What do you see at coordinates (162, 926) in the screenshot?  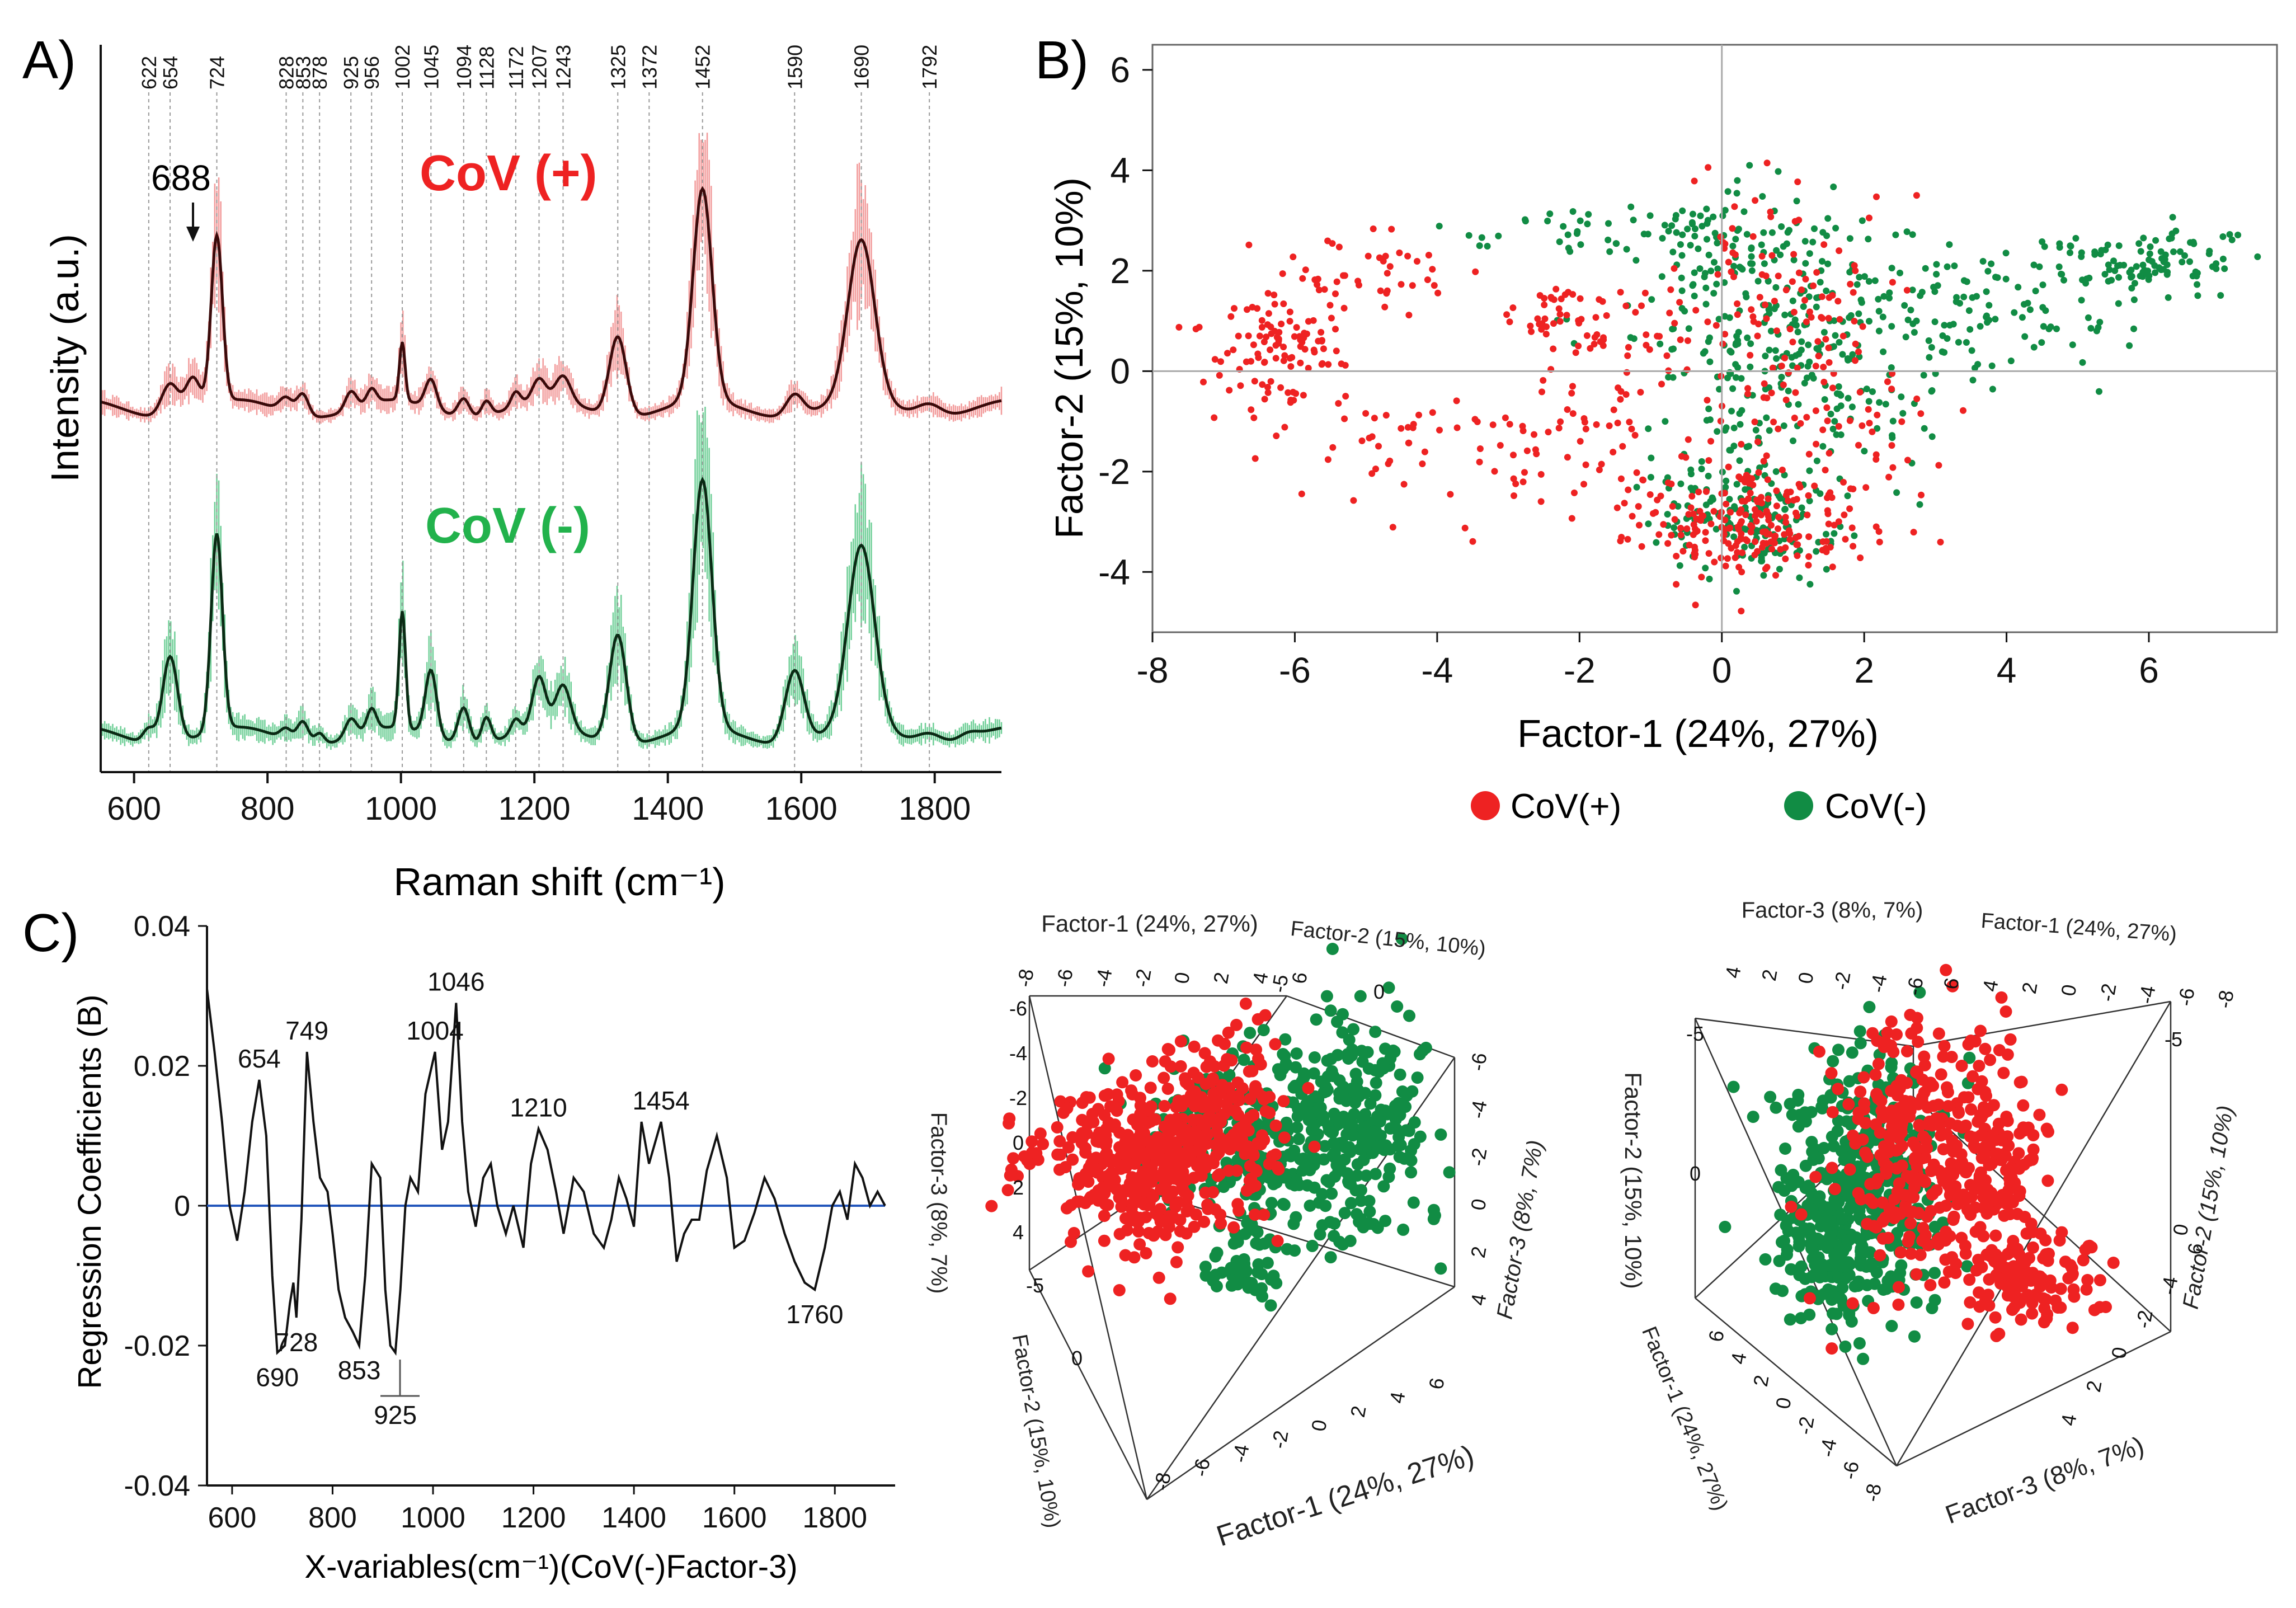 I see `y-tick-label: 0.04` at bounding box center [162, 926].